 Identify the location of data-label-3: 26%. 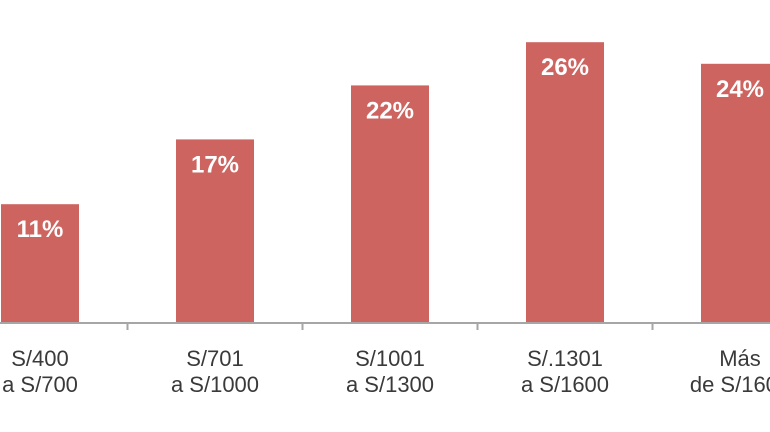
(565, 67).